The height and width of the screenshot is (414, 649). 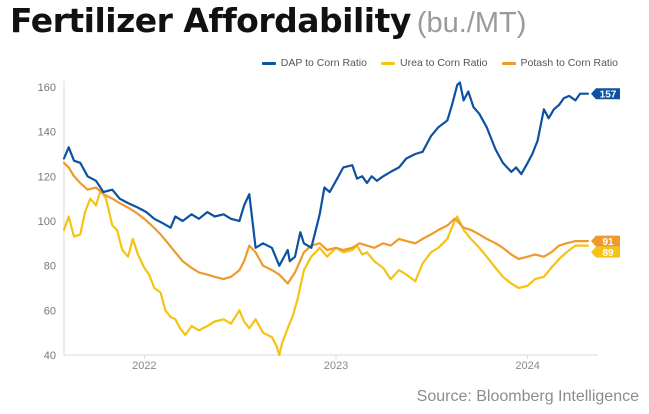 I want to click on end-value-label: 89, so click(x=608, y=253).